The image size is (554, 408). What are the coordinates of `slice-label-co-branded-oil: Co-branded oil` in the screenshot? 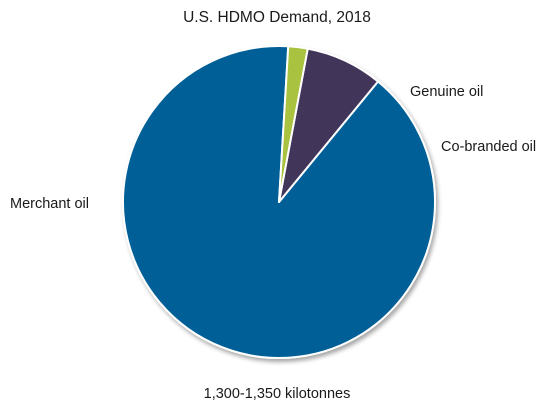 It's located at (488, 147).